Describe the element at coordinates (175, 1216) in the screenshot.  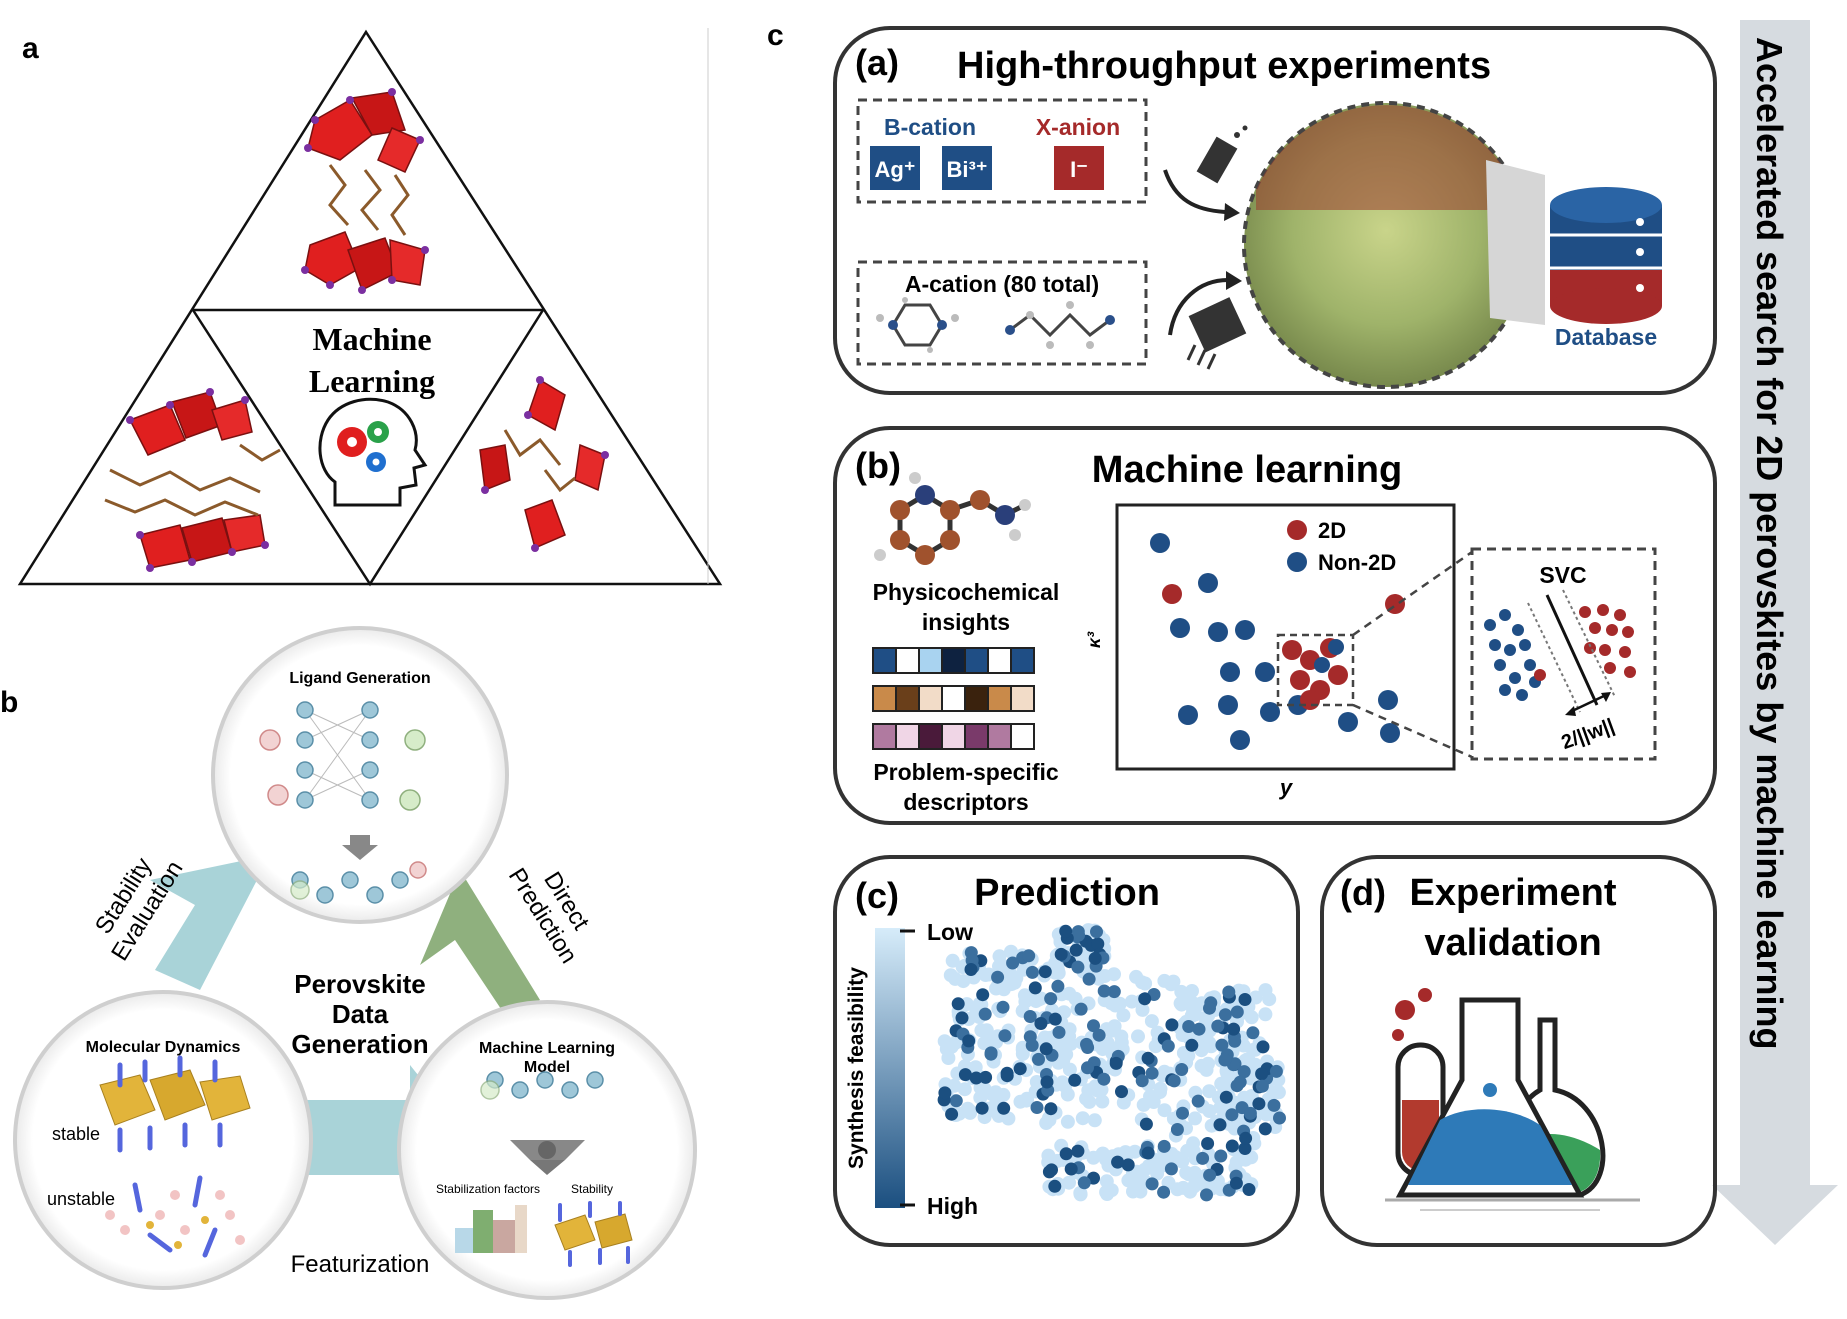
I see `md-unstable-structure` at that location.